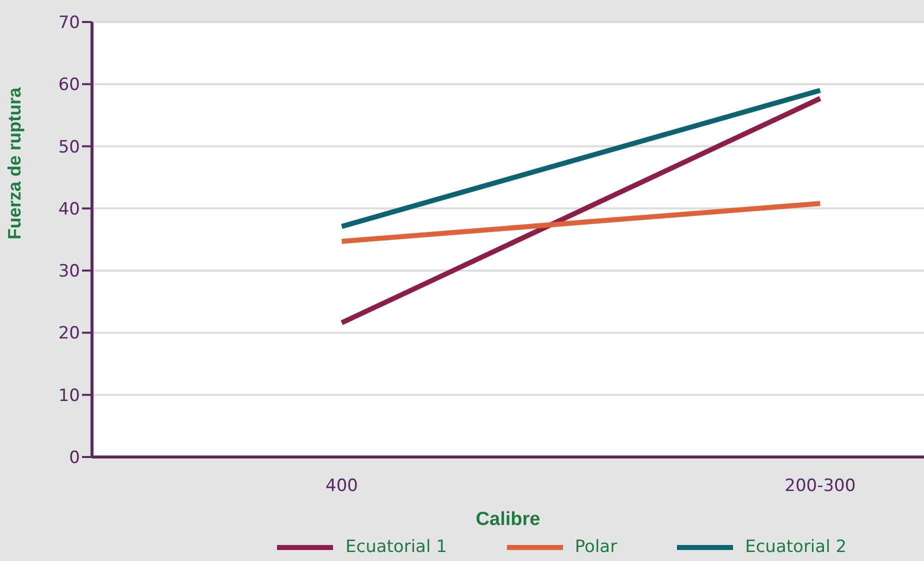 This screenshot has width=924, height=561. What do you see at coordinates (508, 519) in the screenshot?
I see `x-axis-title: Calibre` at bounding box center [508, 519].